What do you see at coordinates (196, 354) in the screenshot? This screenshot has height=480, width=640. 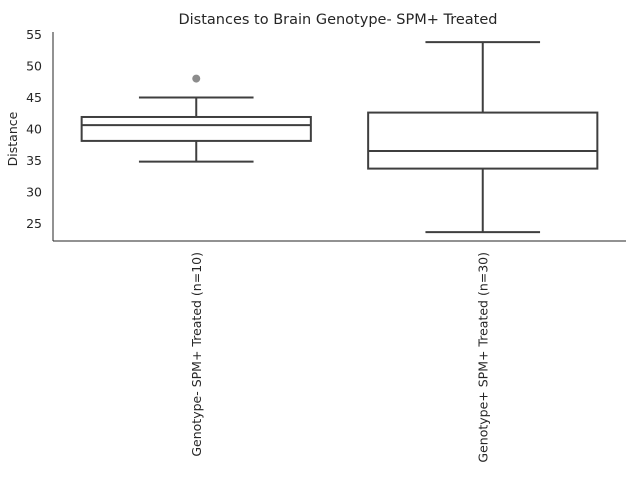 I see `x-tick-label: Genotype- SPM+ Treated (n=10)` at bounding box center [196, 354].